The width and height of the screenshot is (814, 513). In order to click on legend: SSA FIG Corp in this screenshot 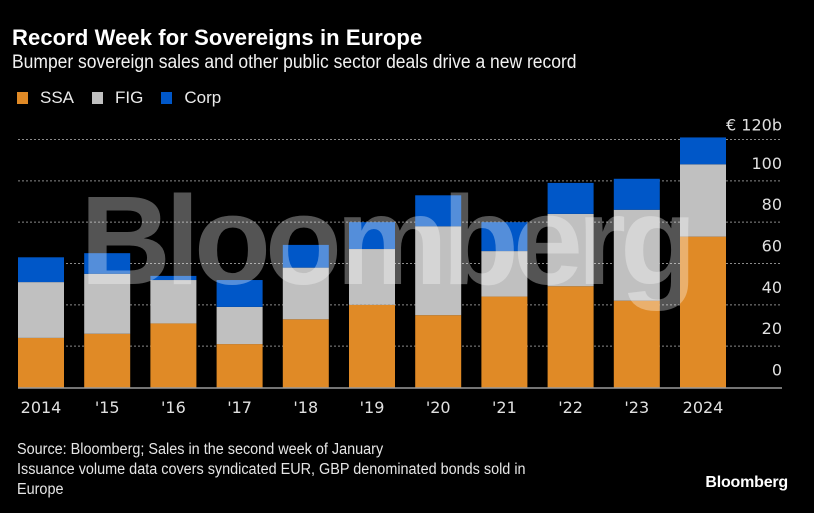, I will do `click(128, 98)`.